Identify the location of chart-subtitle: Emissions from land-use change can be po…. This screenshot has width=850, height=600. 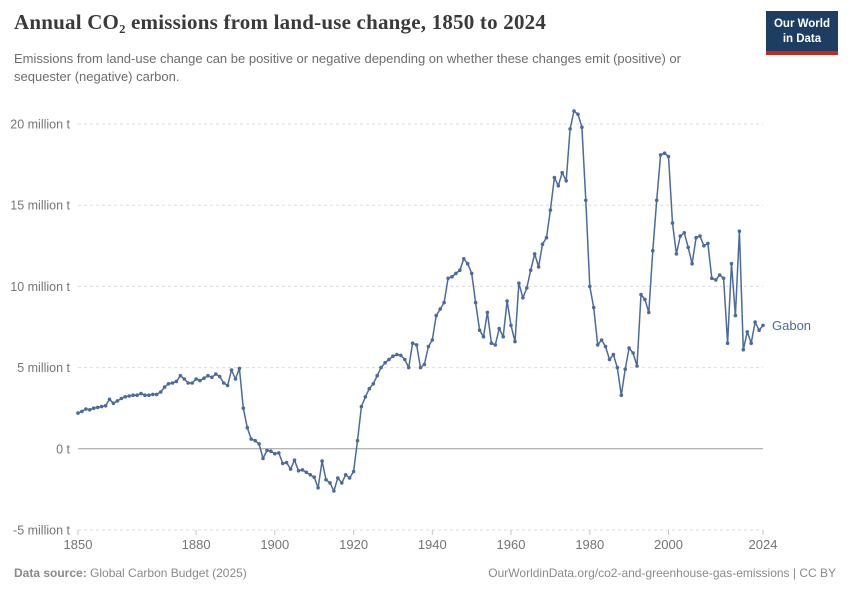
(347, 68).